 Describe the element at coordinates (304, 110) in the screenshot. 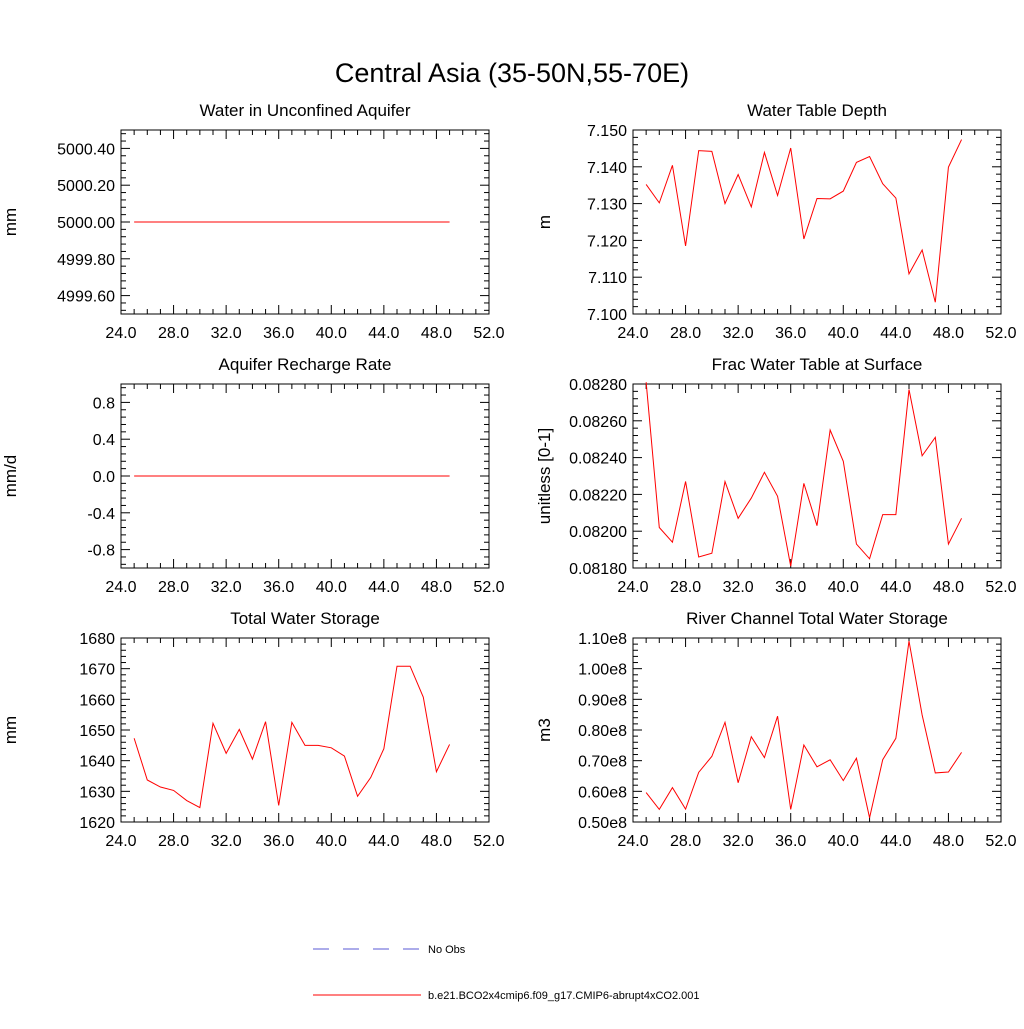

I see `panel-title-water-in-unconfined-aquifer: Water in Unconfined Aquifer` at that location.